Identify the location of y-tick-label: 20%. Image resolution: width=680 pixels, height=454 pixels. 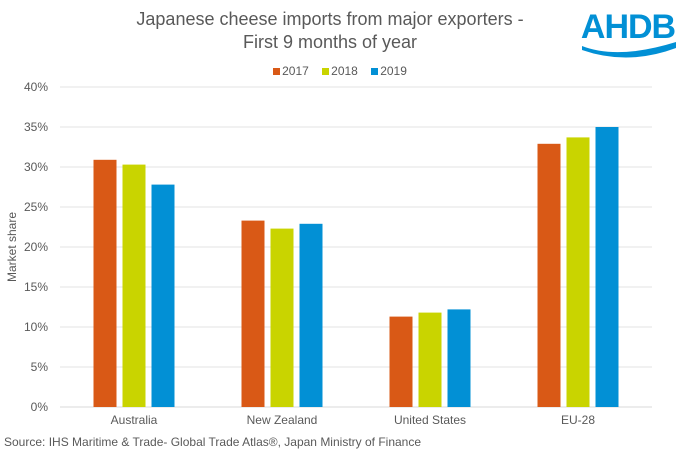
(36, 247).